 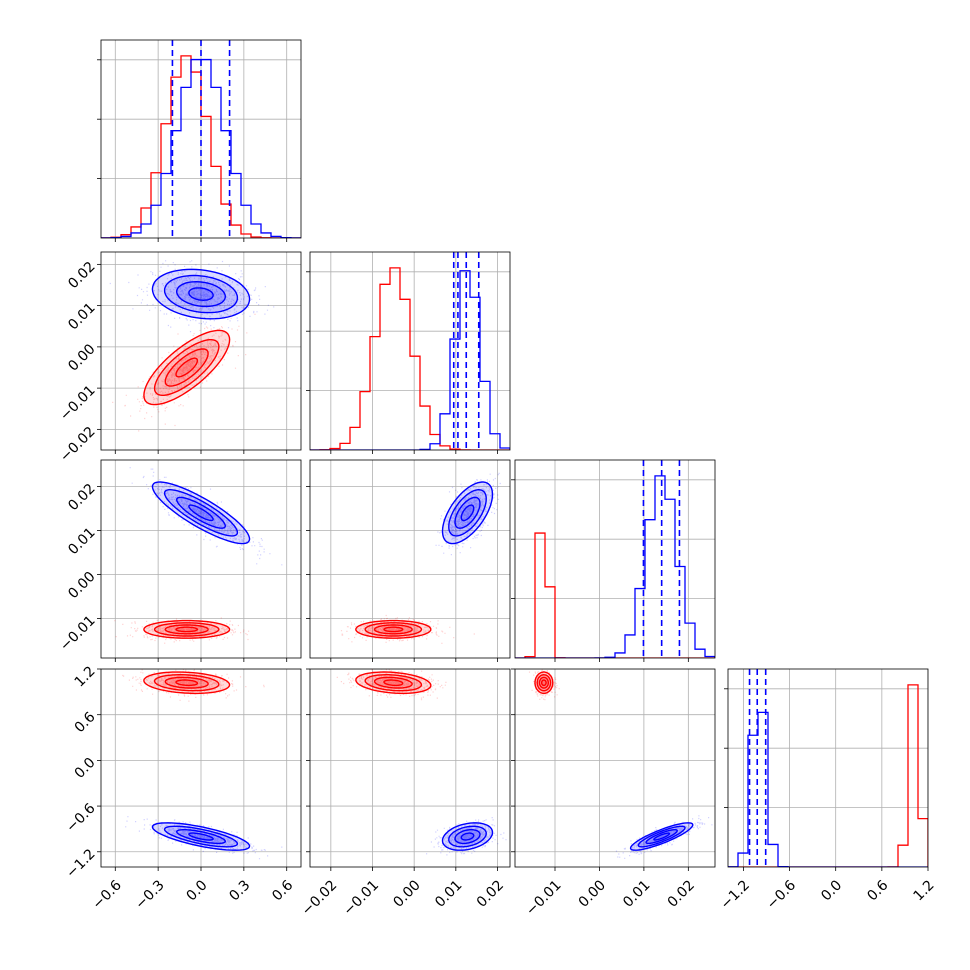 I want to click on x-tick-label: −1.2, so click(x=735, y=894).